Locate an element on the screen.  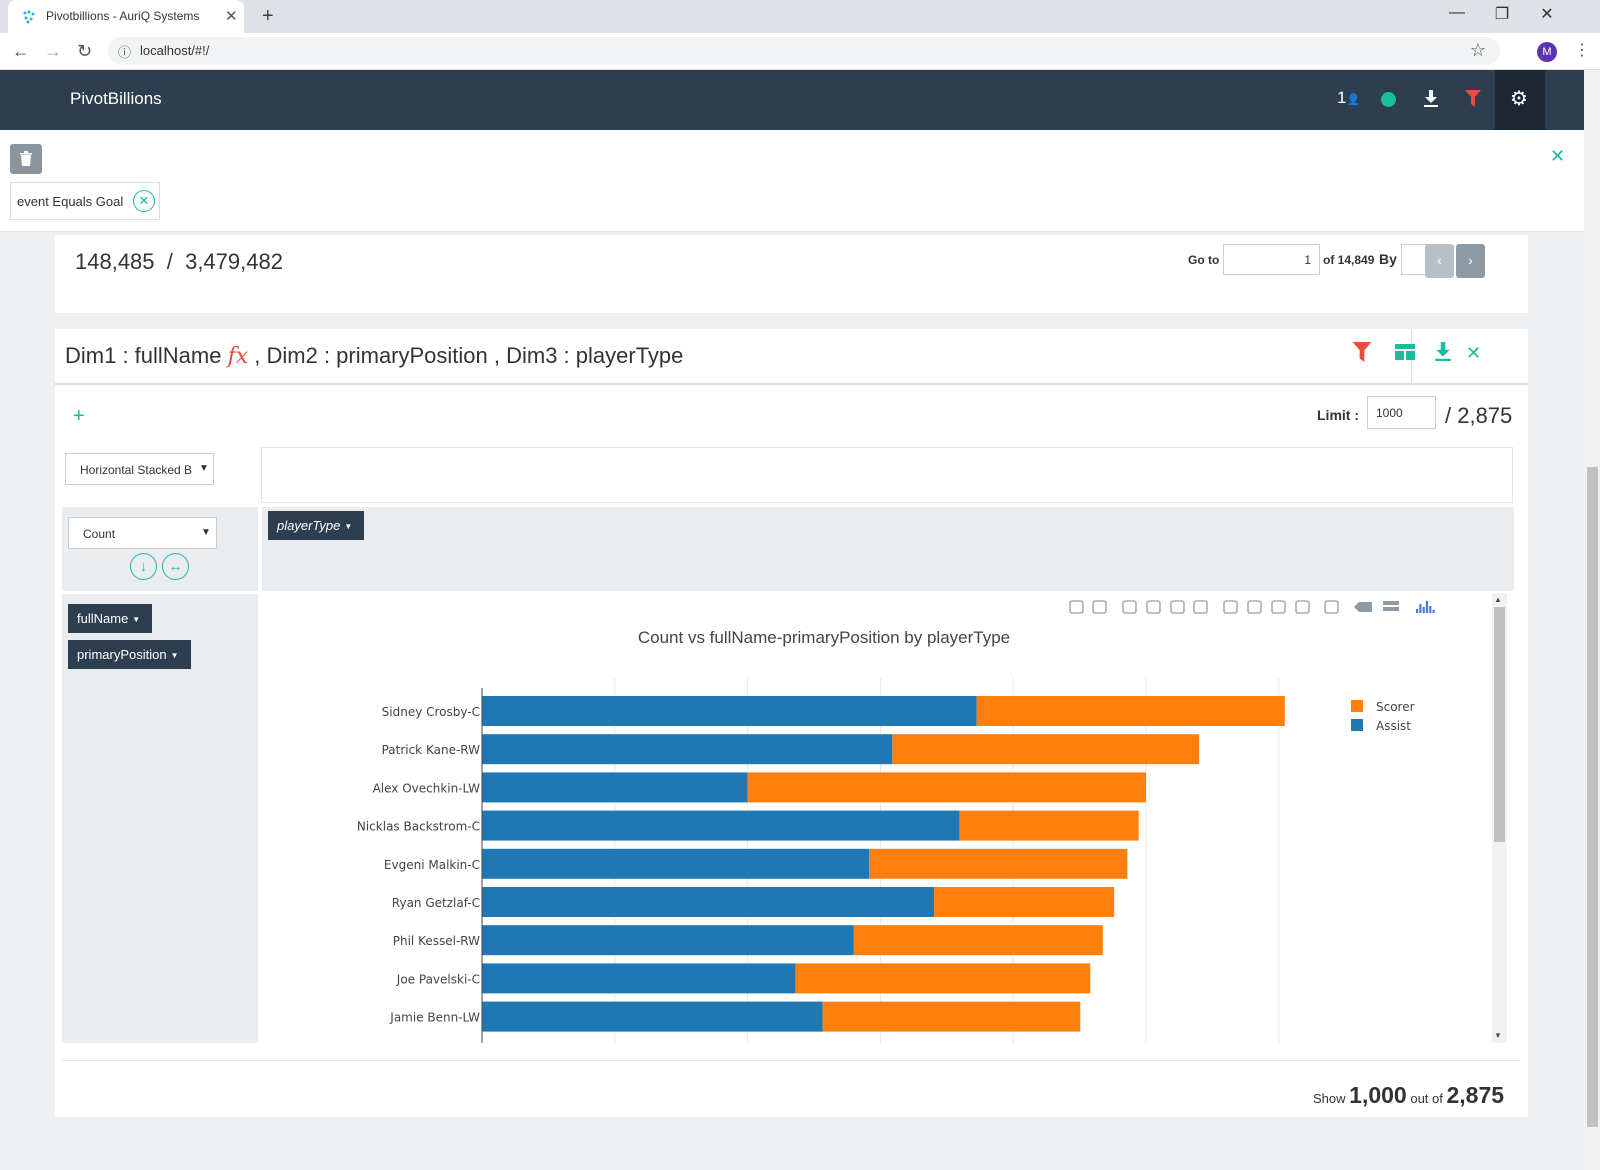
site-info-icon: ⓘ is located at coordinates (125, 52).